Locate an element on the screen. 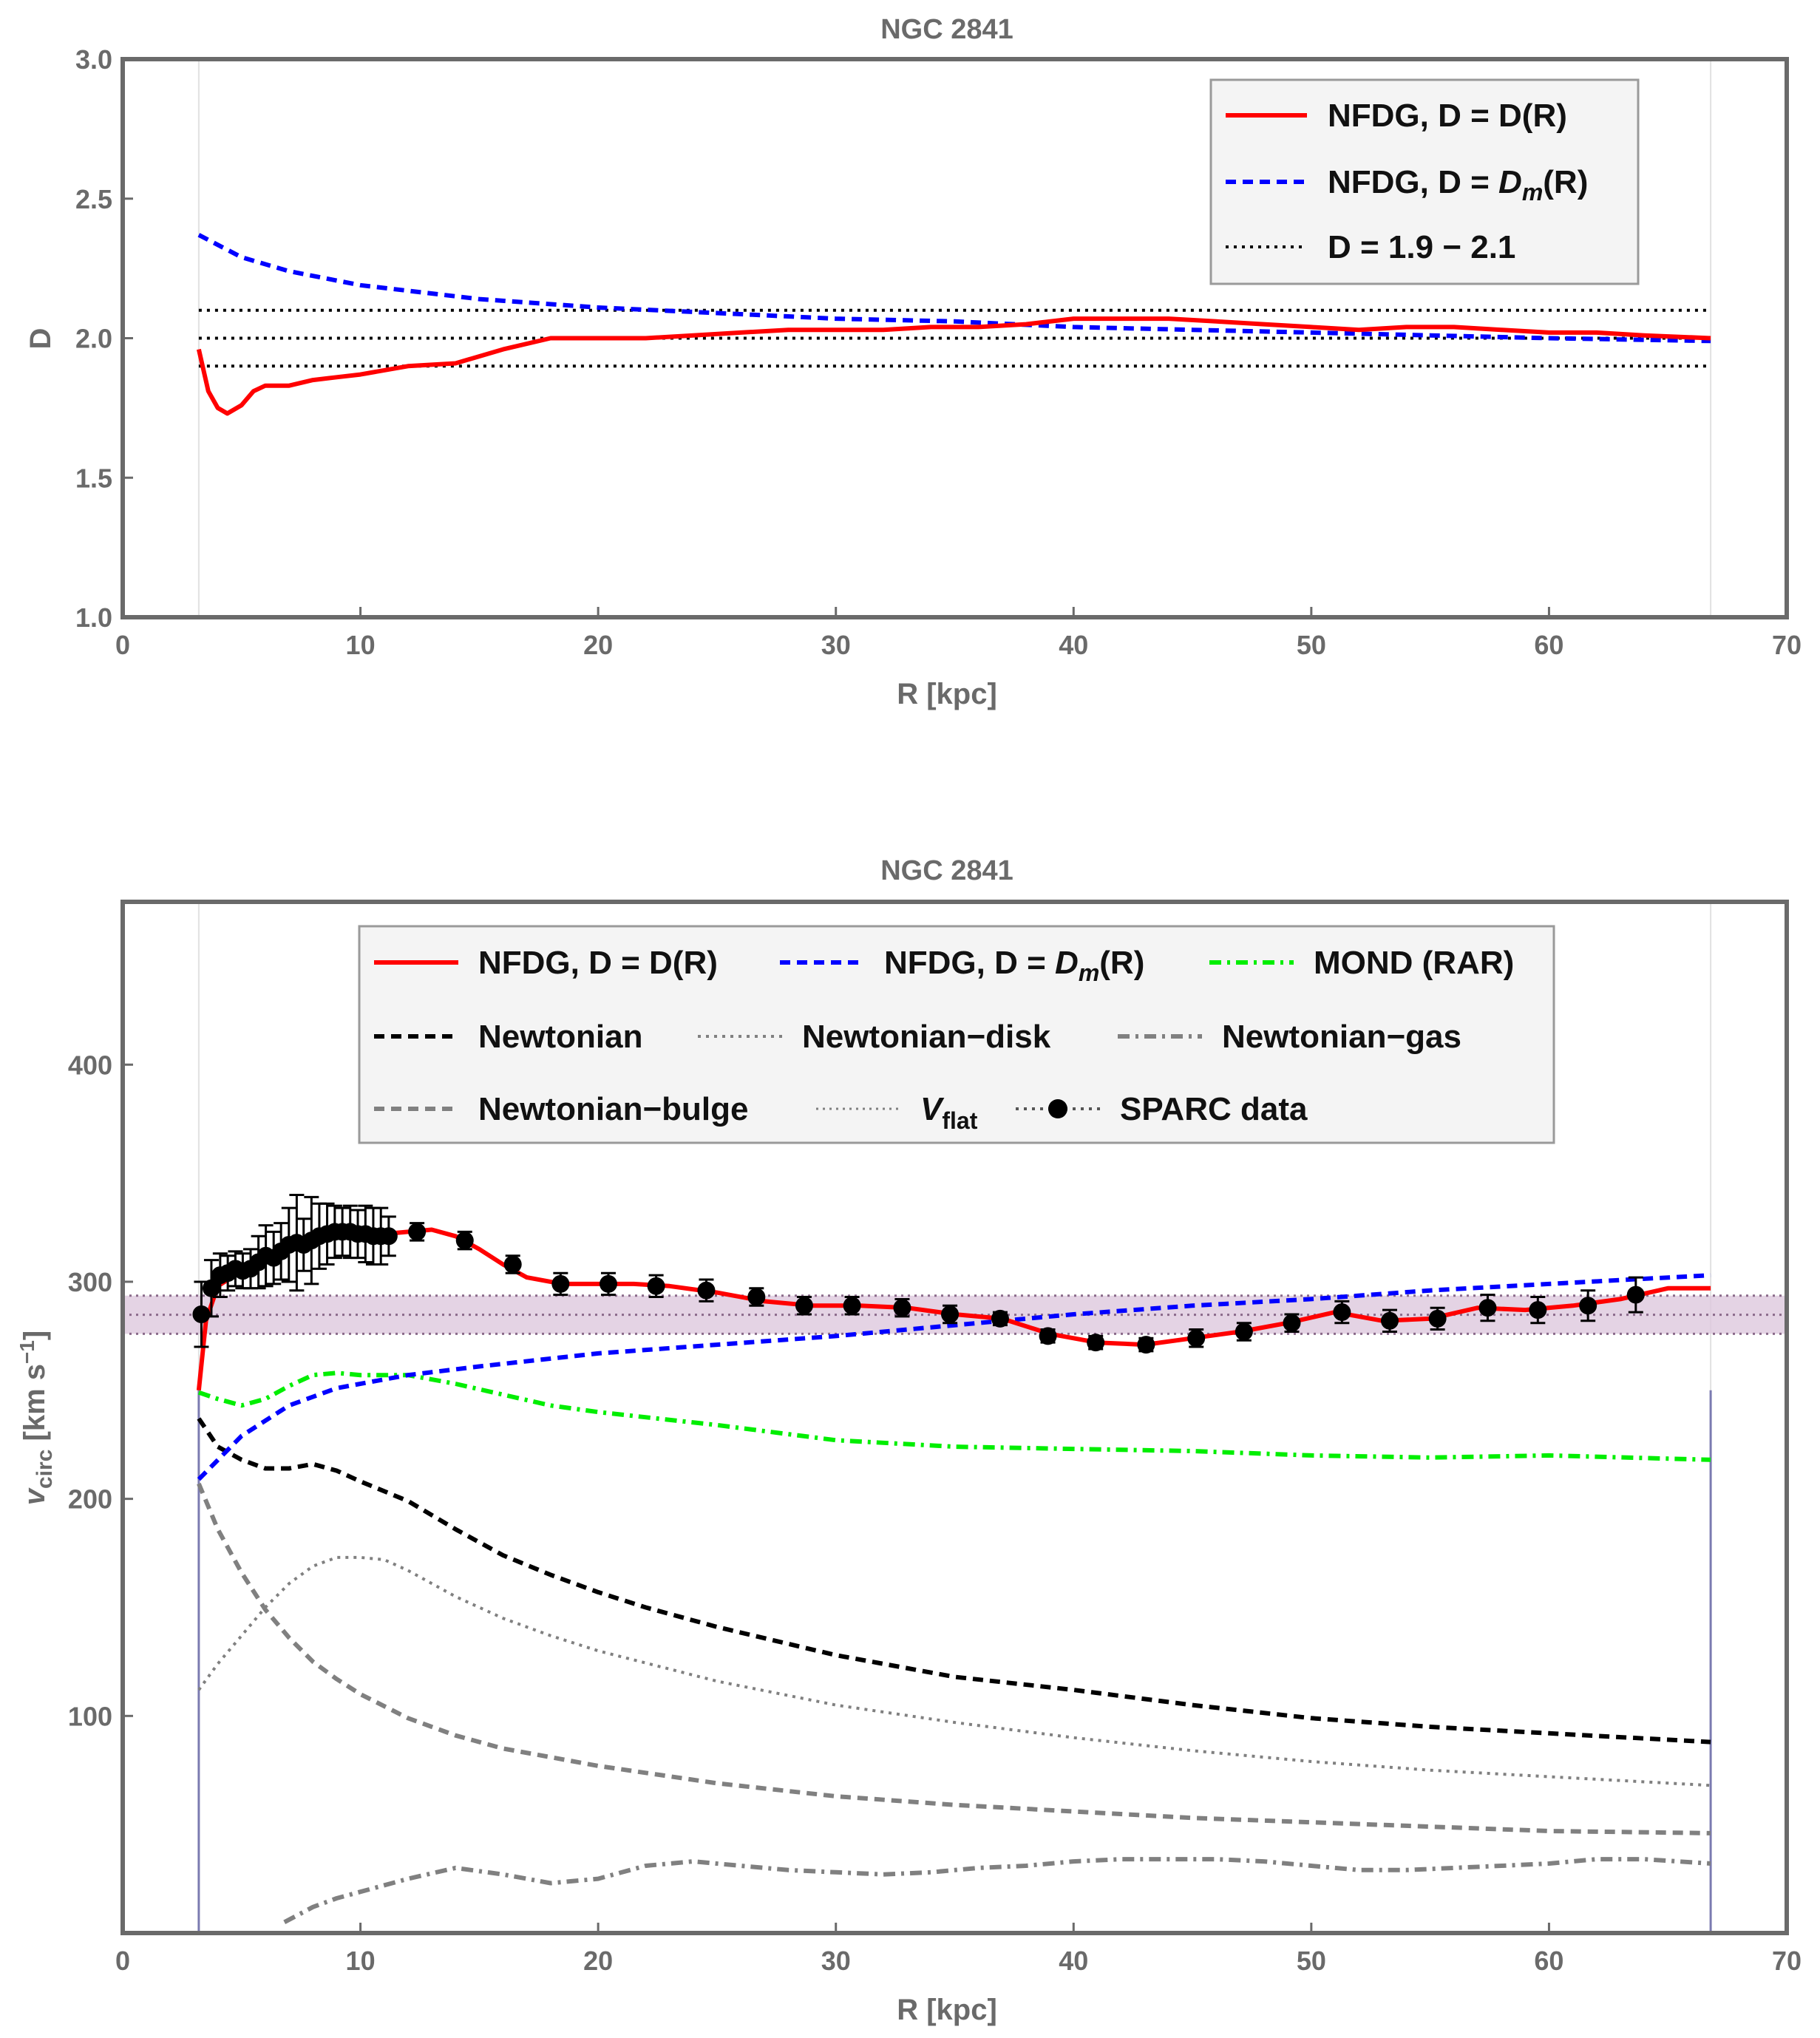  d-chart-y-axis-label: D is located at coordinates (40, 339).